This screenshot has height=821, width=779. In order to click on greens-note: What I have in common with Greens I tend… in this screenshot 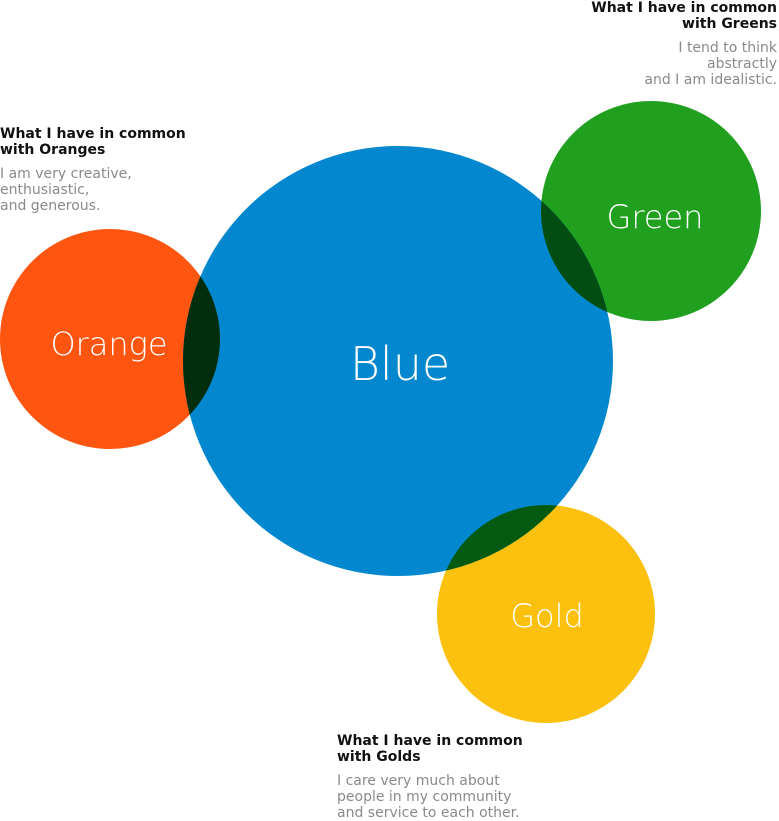, I will do `click(684, 44)`.